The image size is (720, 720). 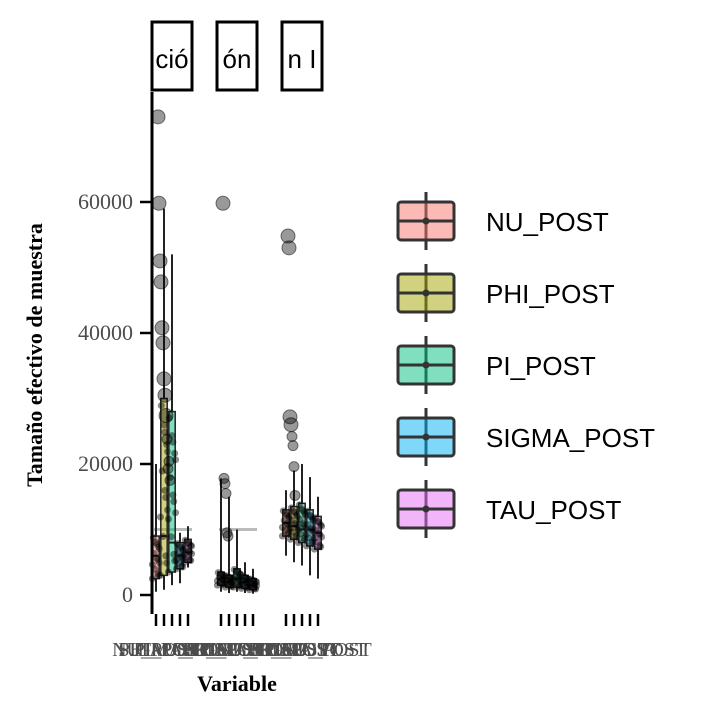 I want to click on x-tick-label: PI_POST, so click(x=237, y=650).